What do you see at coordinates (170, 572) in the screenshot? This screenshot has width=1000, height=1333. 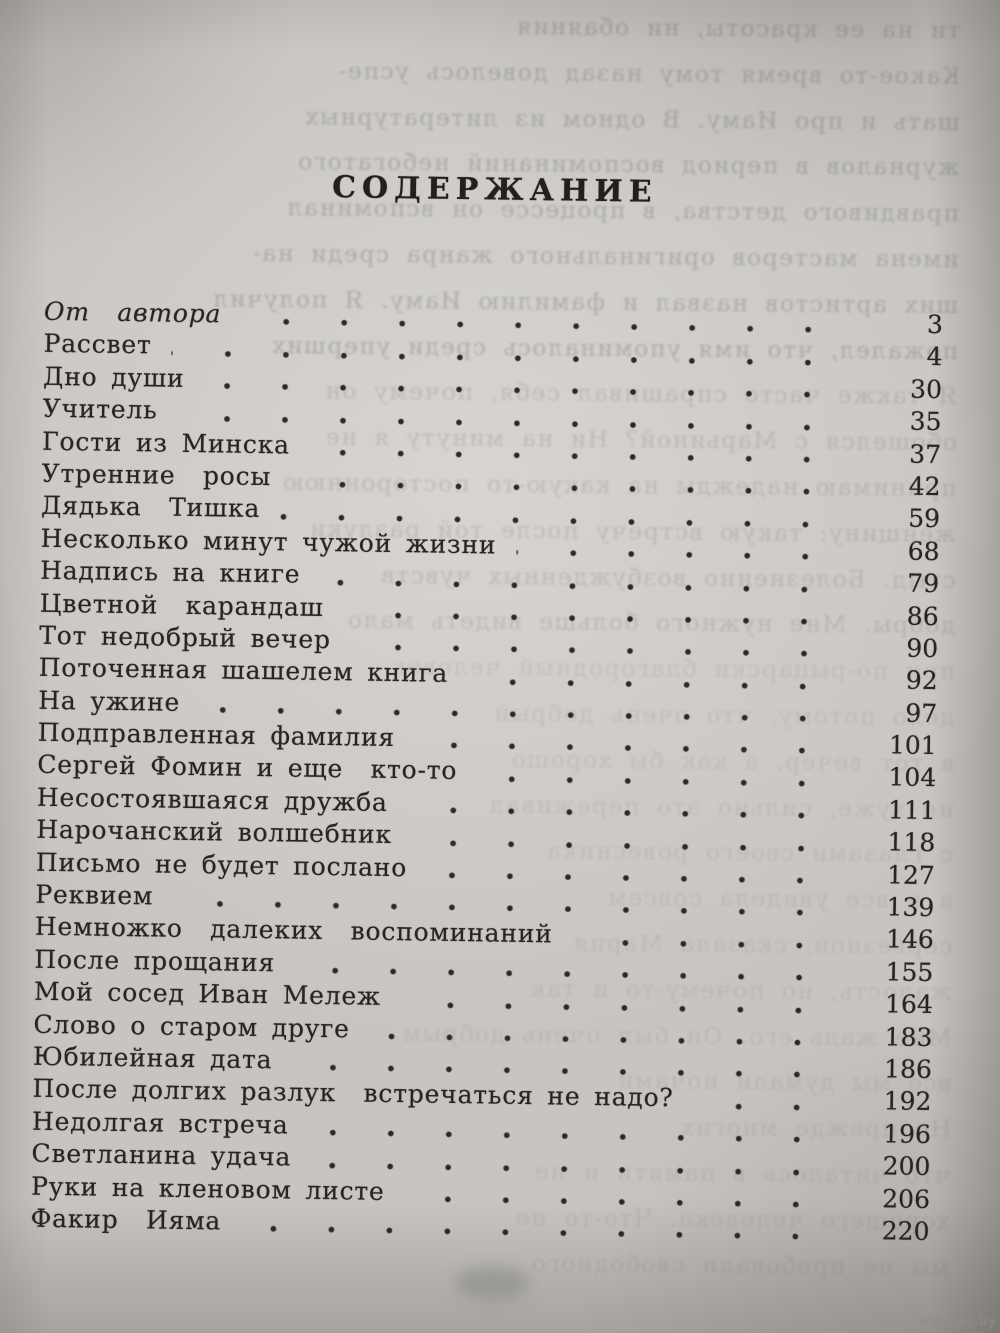 I see `toc-entry-title: Надпись на книге` at bounding box center [170, 572].